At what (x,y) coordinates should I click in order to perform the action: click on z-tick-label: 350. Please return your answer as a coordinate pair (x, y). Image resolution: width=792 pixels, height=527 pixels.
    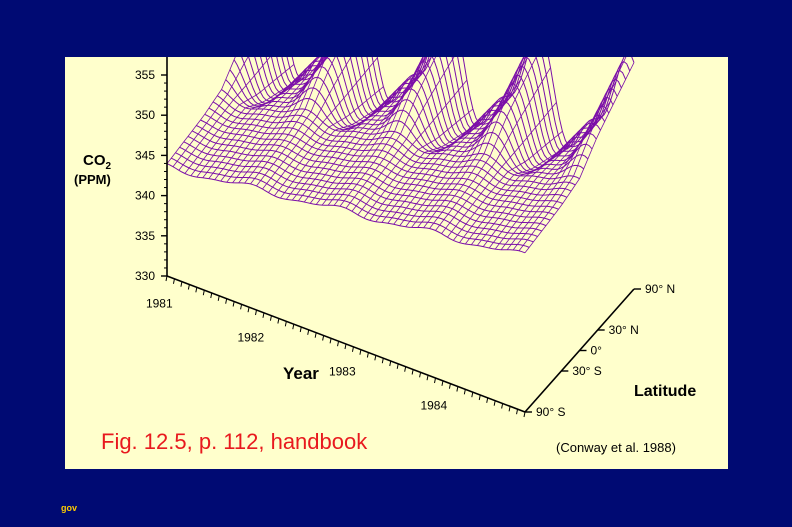
    Looking at the image, I should click on (145, 115).